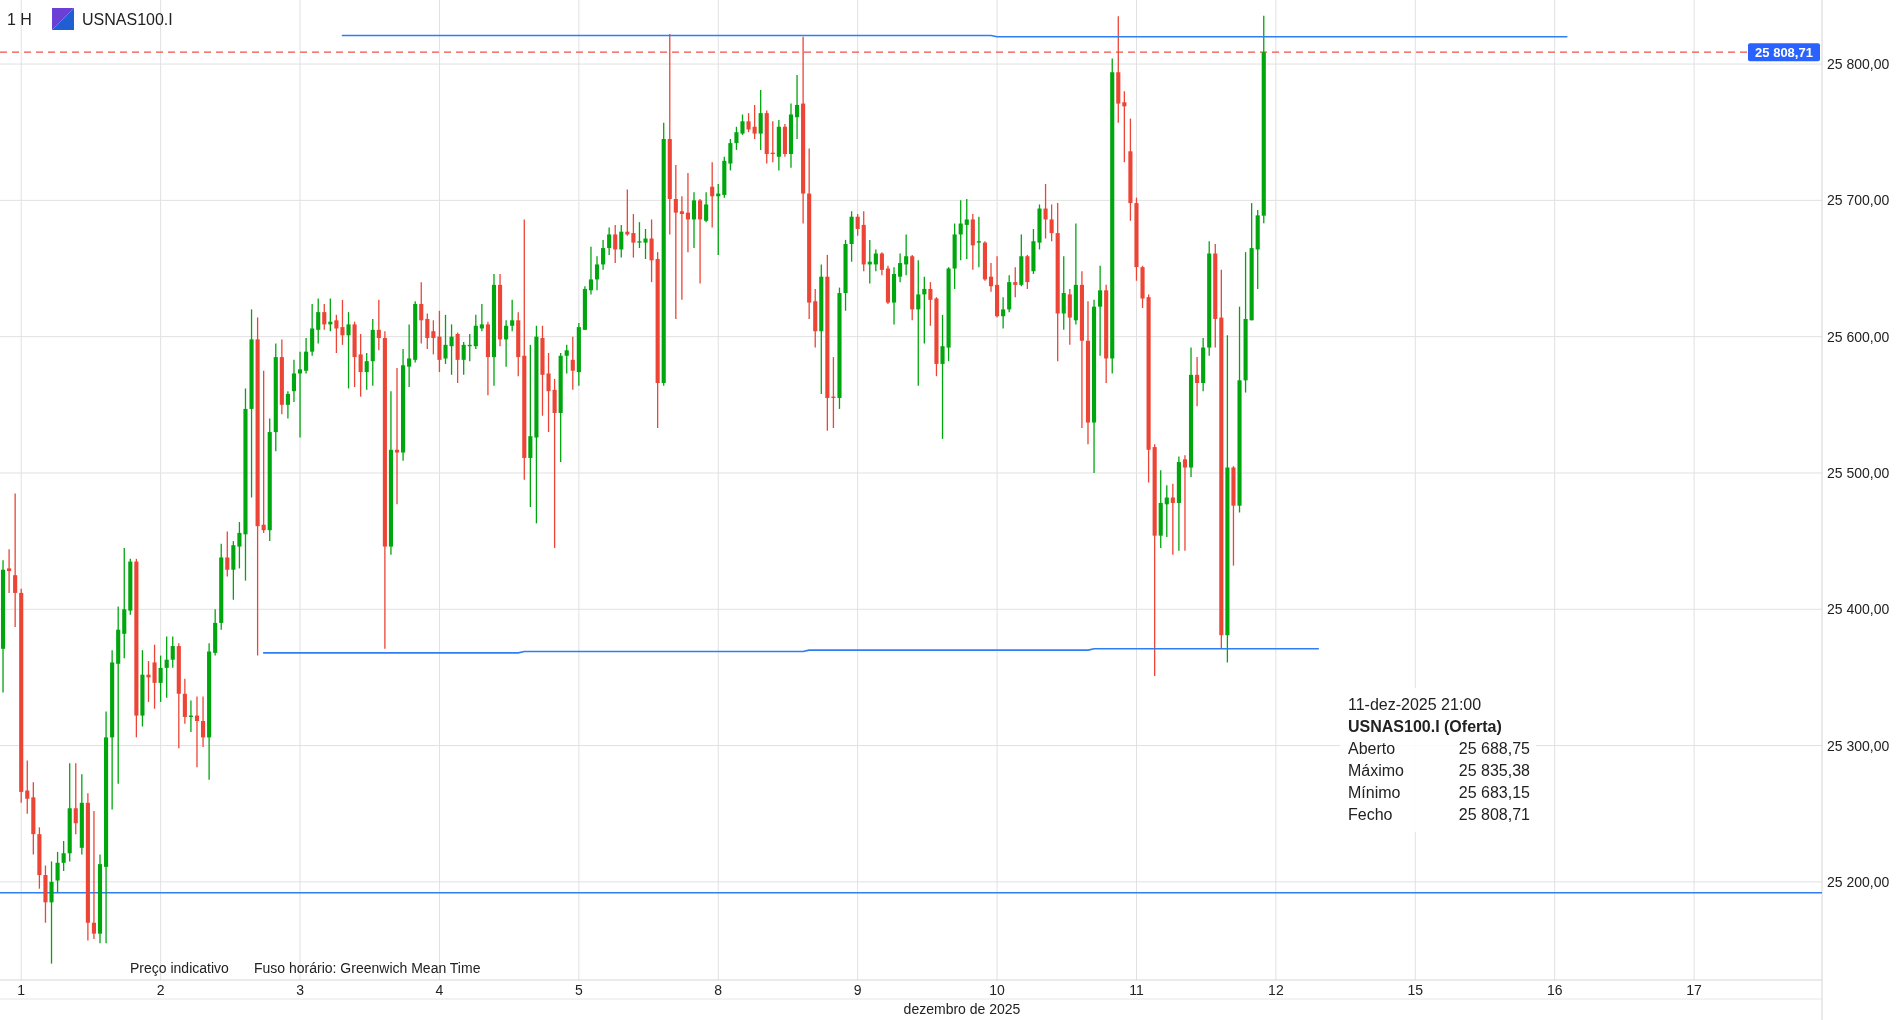 The height and width of the screenshot is (1020, 1902). I want to click on y-tick-label: 25 400,00, so click(1858, 609).